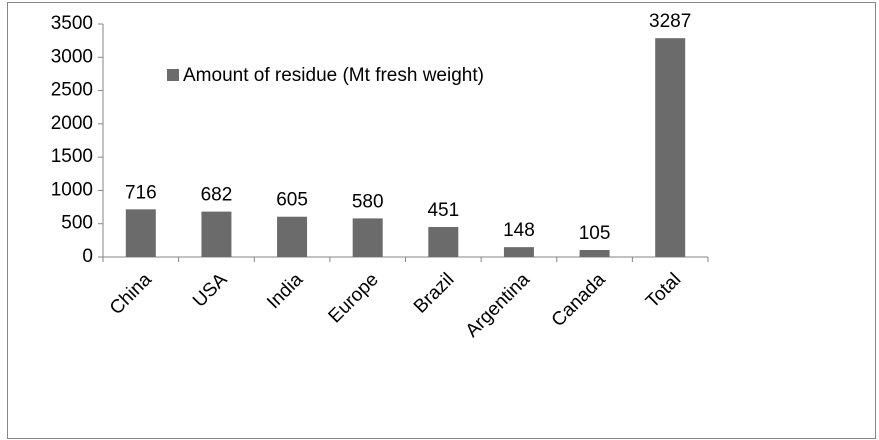 This screenshot has width=879, height=440. What do you see at coordinates (87, 256) in the screenshot?
I see `y-tick-label: 0` at bounding box center [87, 256].